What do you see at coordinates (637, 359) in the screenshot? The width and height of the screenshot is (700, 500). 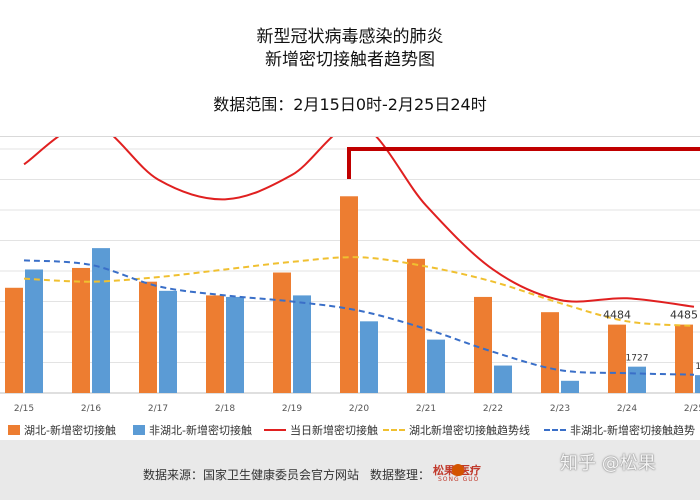 I see `data-label: 1727` at bounding box center [637, 359].